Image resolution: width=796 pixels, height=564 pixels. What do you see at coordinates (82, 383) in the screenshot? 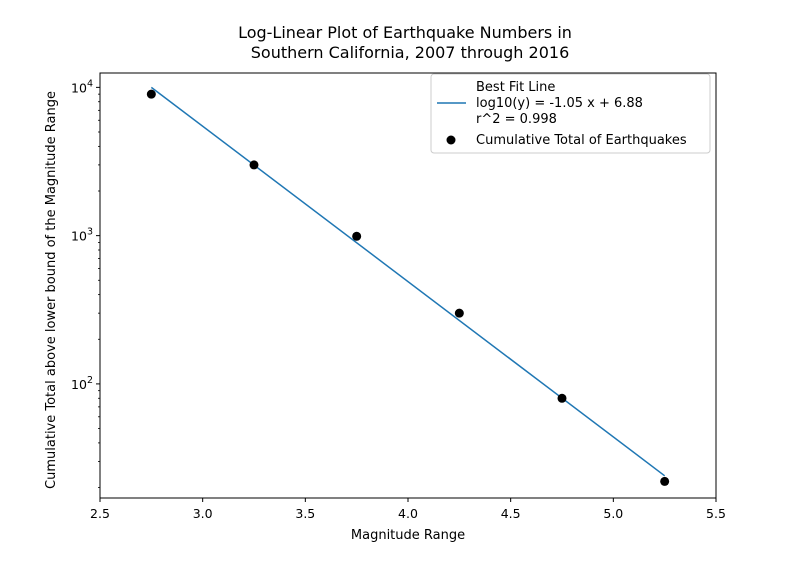
I see `y-tick-label: 10²` at bounding box center [82, 383].